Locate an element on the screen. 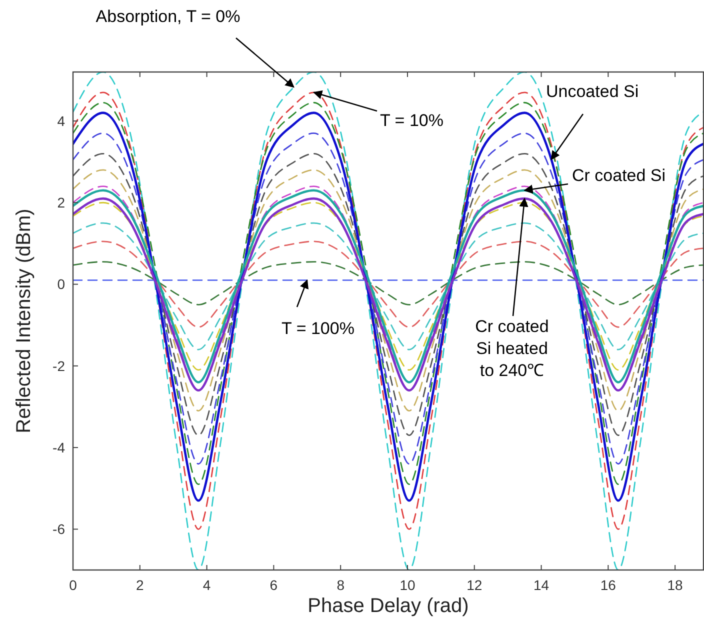 Image resolution: width=704 pixels, height=634 pixels. y-tick-label: 2 is located at coordinates (61, 202).